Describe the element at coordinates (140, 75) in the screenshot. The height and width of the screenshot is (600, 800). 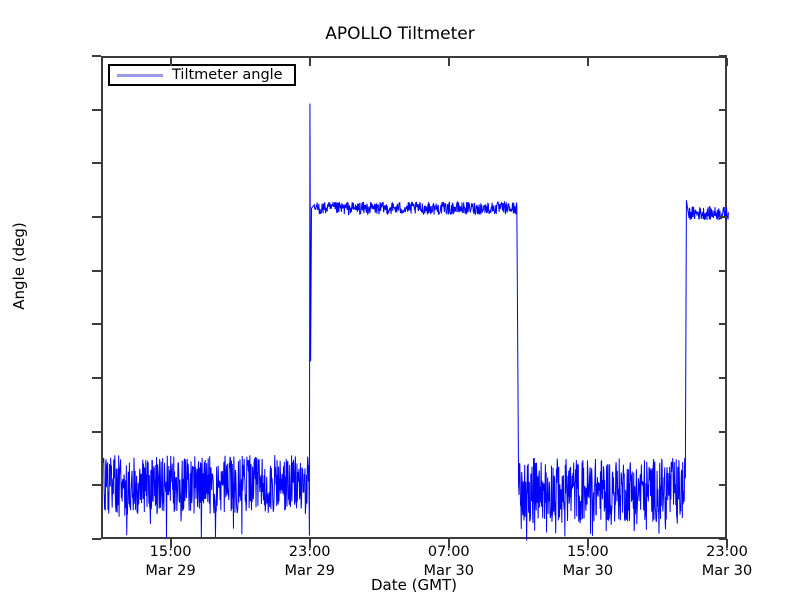
I see `legend-line-swatch` at that location.